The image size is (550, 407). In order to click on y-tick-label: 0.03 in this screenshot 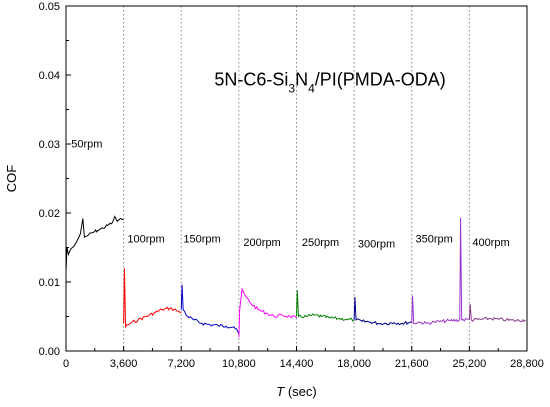, I will do `click(49, 145)`.